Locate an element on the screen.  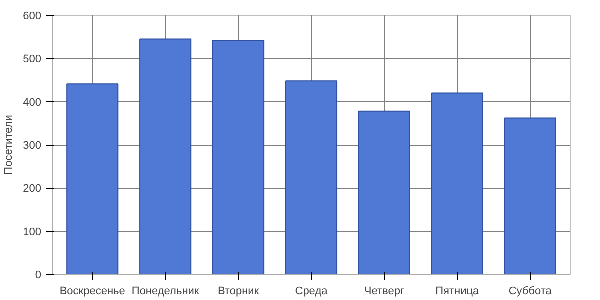
x-tick-label: Пятница is located at coordinates (458, 292).